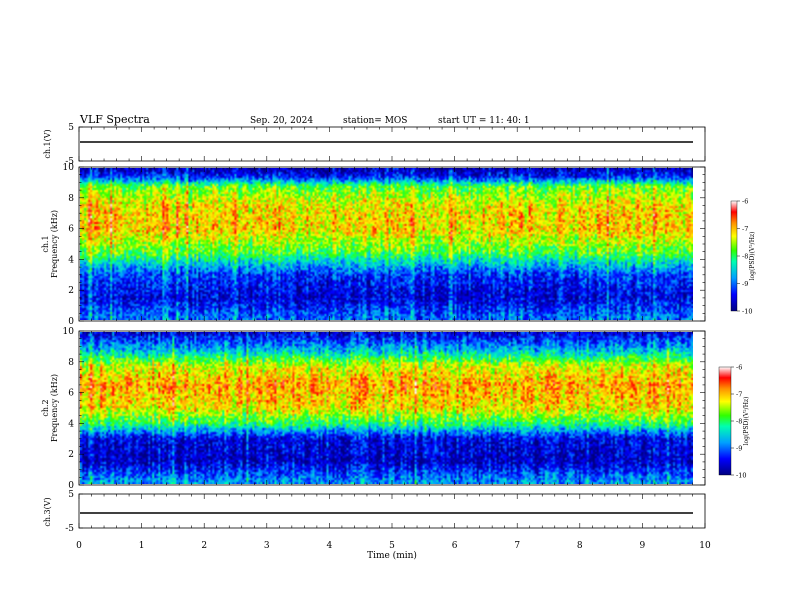 The width and height of the screenshot is (792, 612). What do you see at coordinates (392, 144) in the screenshot?
I see `ch1-voltage-panel` at bounding box center [392, 144].